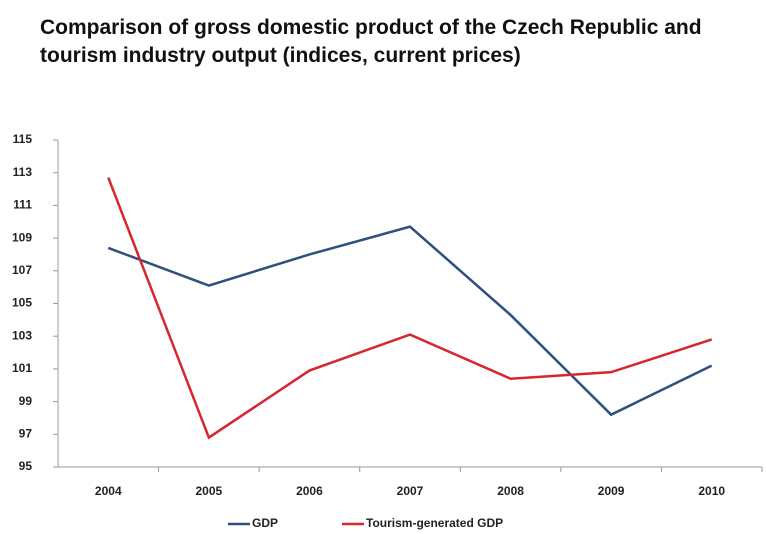 This screenshot has height=534, width=766. What do you see at coordinates (611, 491) in the screenshot?
I see `x-tick-label: 2009` at bounding box center [611, 491].